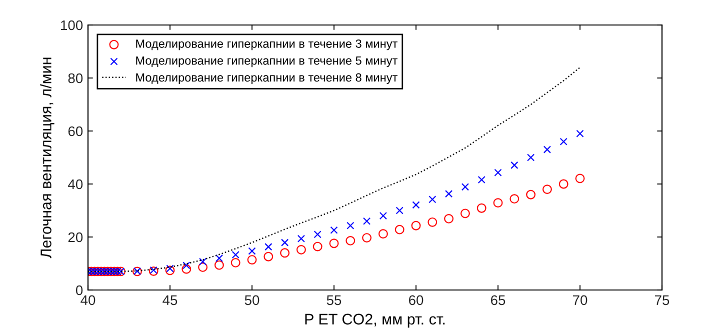  What do you see at coordinates (416, 300) in the screenshot?
I see `x-tick-label: 60` at bounding box center [416, 300].